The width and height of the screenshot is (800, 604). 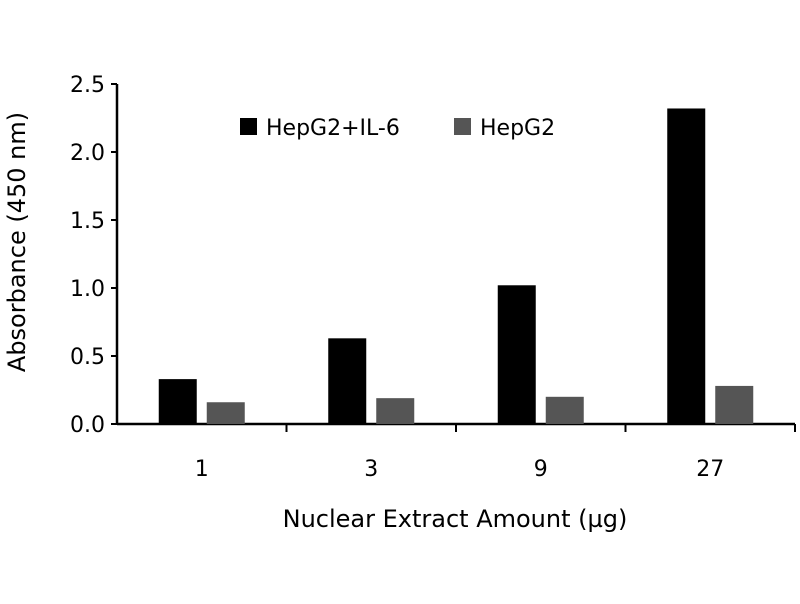 I want to click on x-tick-label: 1, so click(x=202, y=469).